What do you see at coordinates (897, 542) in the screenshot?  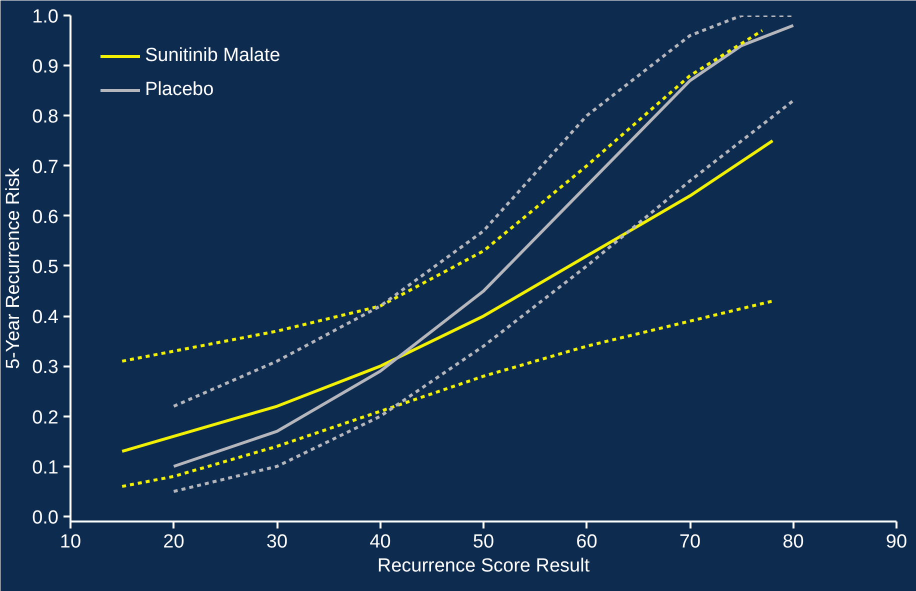 I see `x-tick-label: 90` at bounding box center [897, 542].